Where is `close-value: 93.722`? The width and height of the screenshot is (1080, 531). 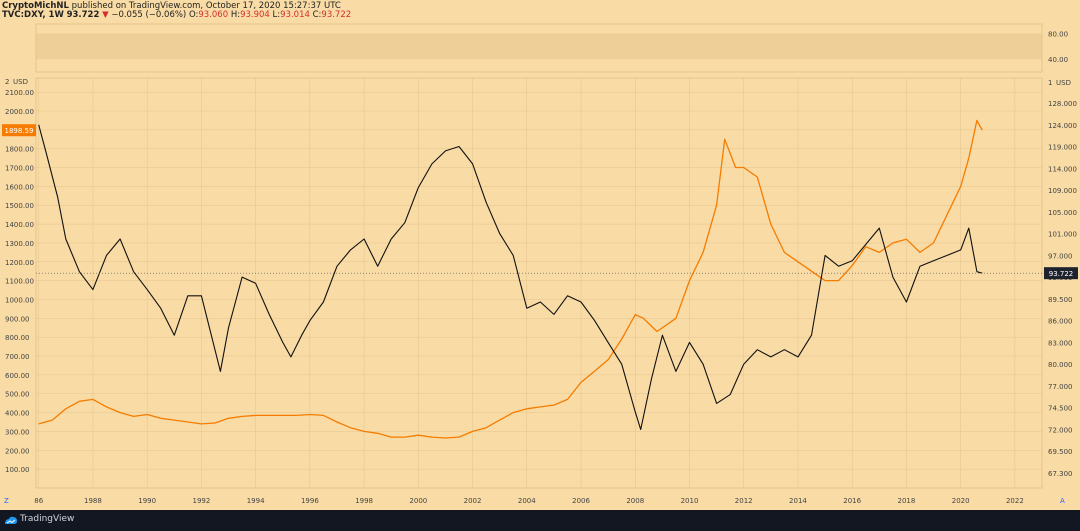
close-value: 93.722 is located at coordinates (336, 15).